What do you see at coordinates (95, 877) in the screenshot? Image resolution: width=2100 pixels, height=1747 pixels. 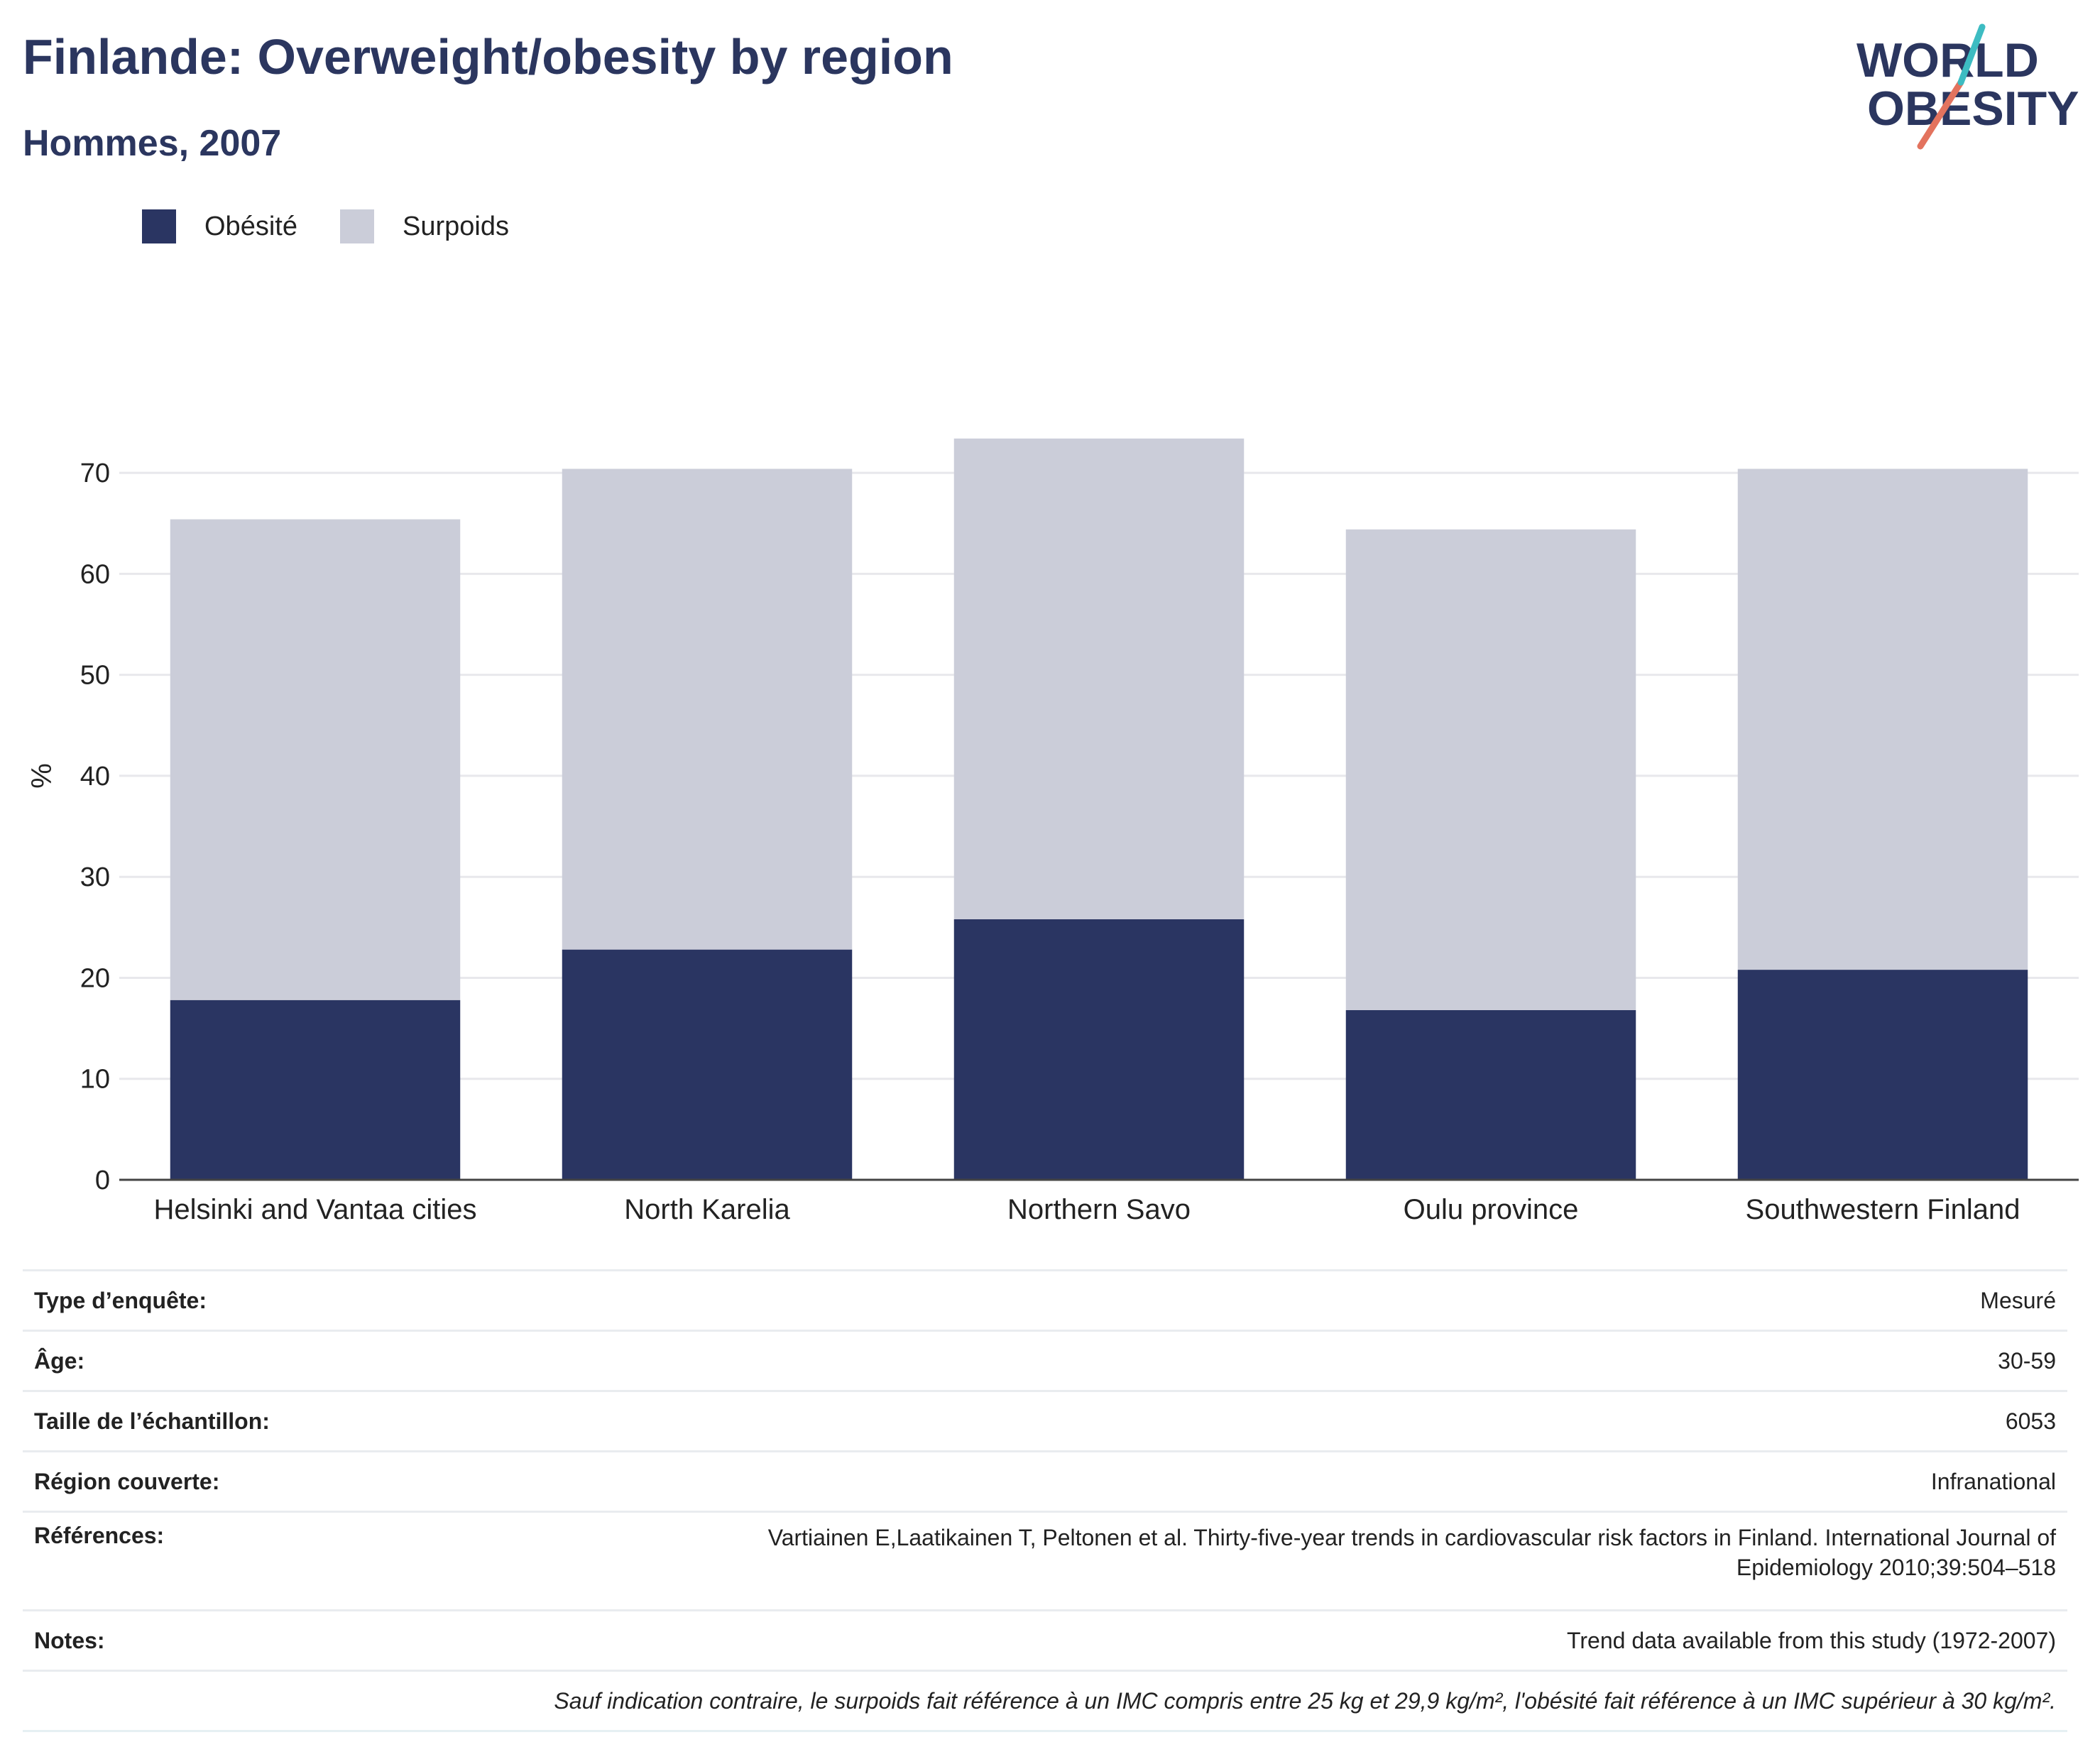 I see `y-tick-label: 30` at bounding box center [95, 877].